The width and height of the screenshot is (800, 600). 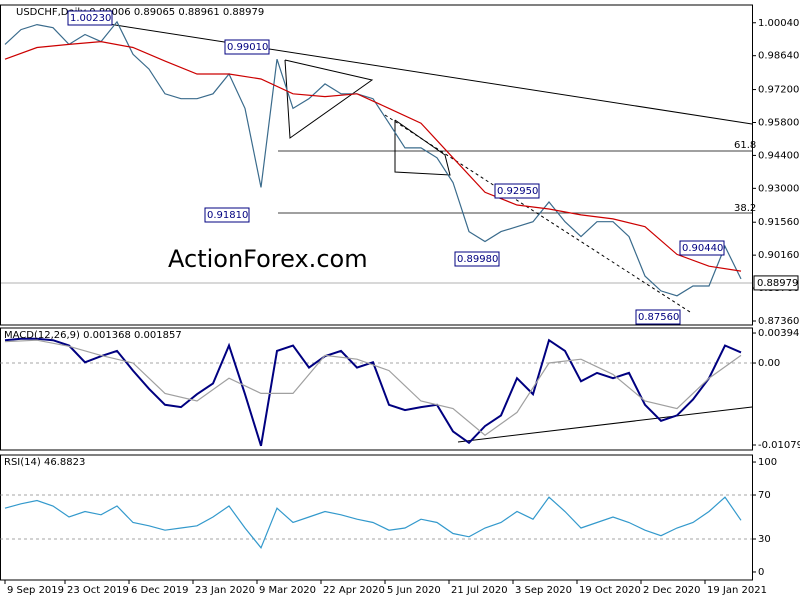 What do you see at coordinates (160, 590) in the screenshot?
I see `x-tick-label: 6 Dec 2019` at bounding box center [160, 590].